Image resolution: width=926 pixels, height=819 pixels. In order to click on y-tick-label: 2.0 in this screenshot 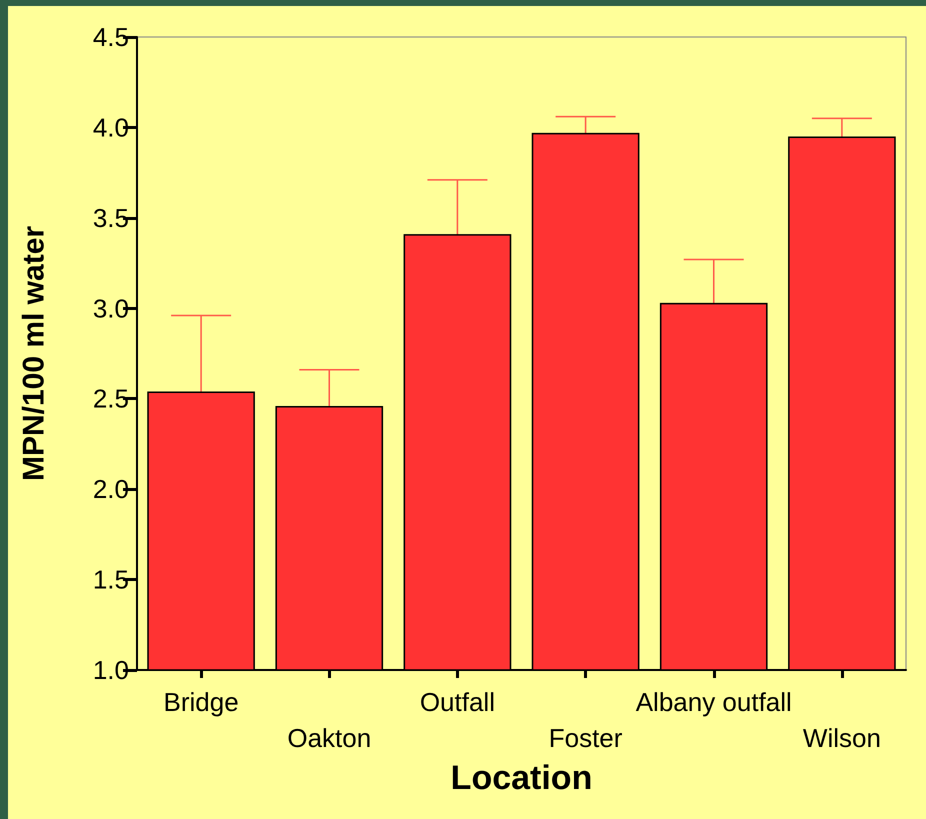, I will do `click(110, 489)`.